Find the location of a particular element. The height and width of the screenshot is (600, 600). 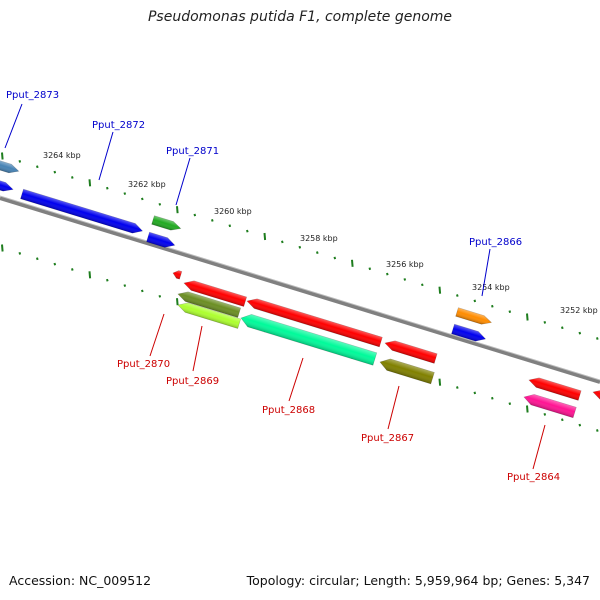

gene-arrow-pput_2866b is located at coordinates (469, 333).